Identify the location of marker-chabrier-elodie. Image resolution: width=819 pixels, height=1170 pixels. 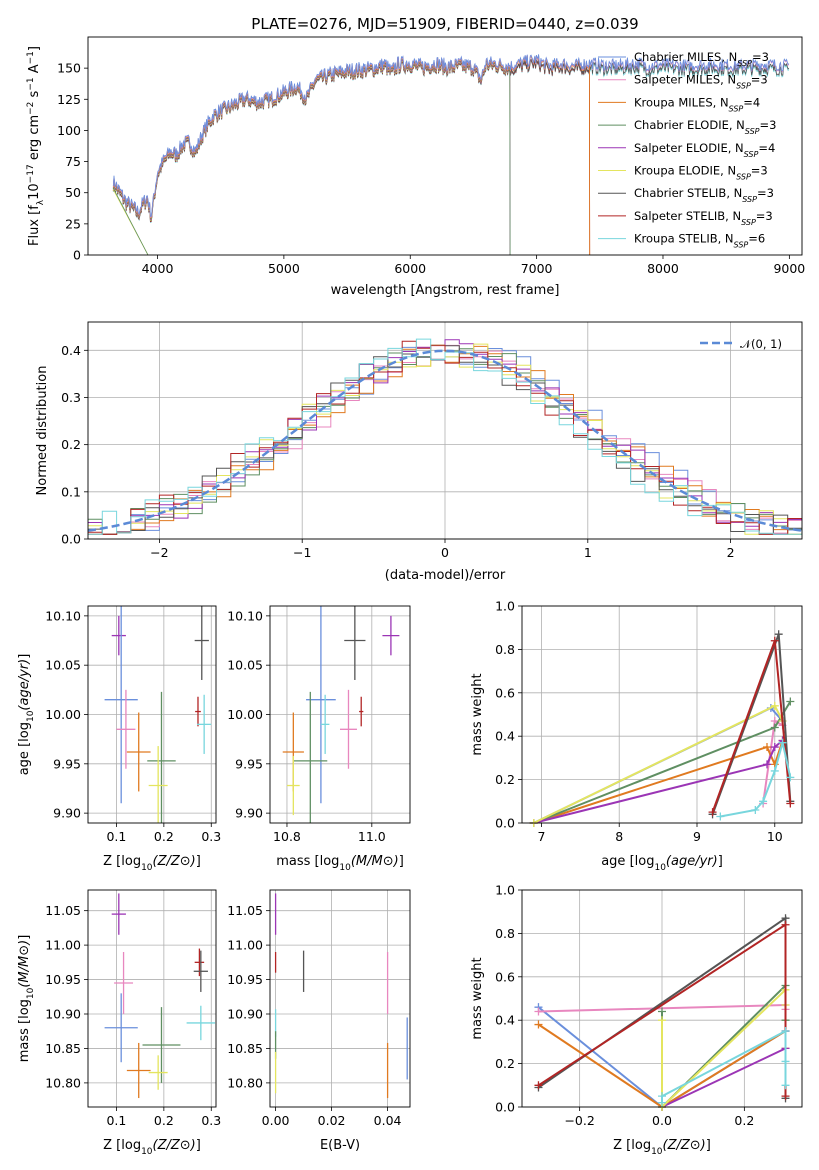
(662, 1011).